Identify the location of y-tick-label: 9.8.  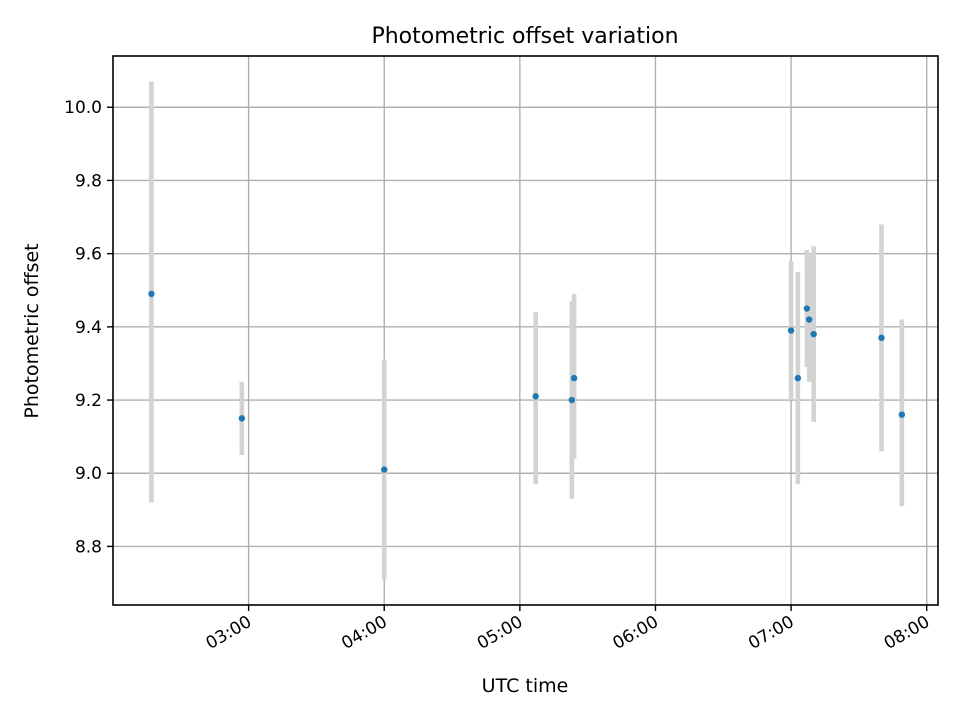
(88, 181).